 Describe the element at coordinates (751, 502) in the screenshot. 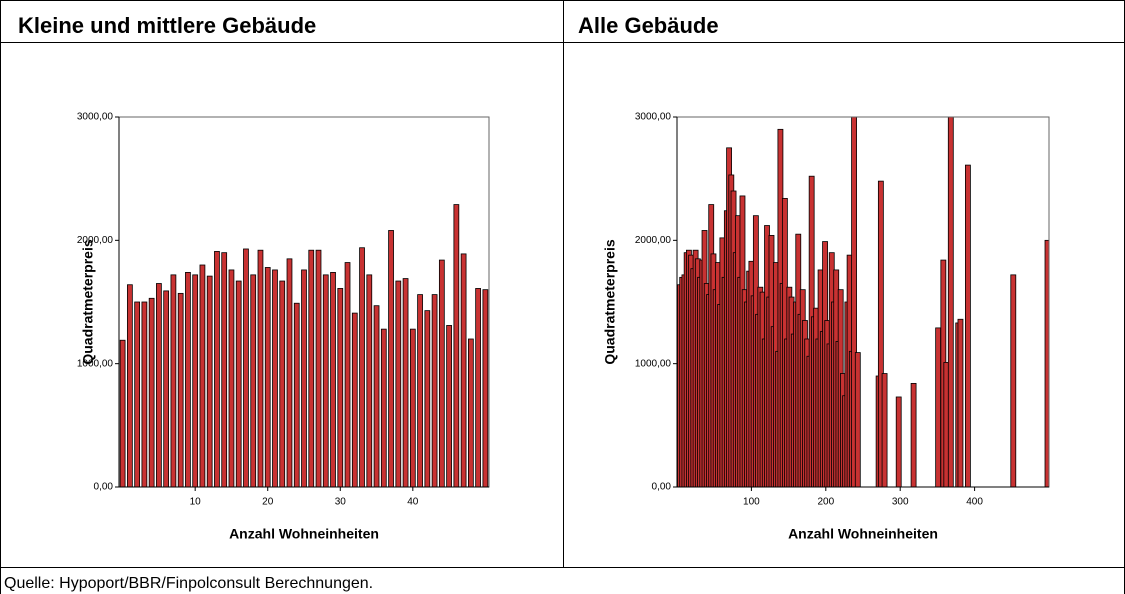

I see `x-tick-label: 100` at that location.